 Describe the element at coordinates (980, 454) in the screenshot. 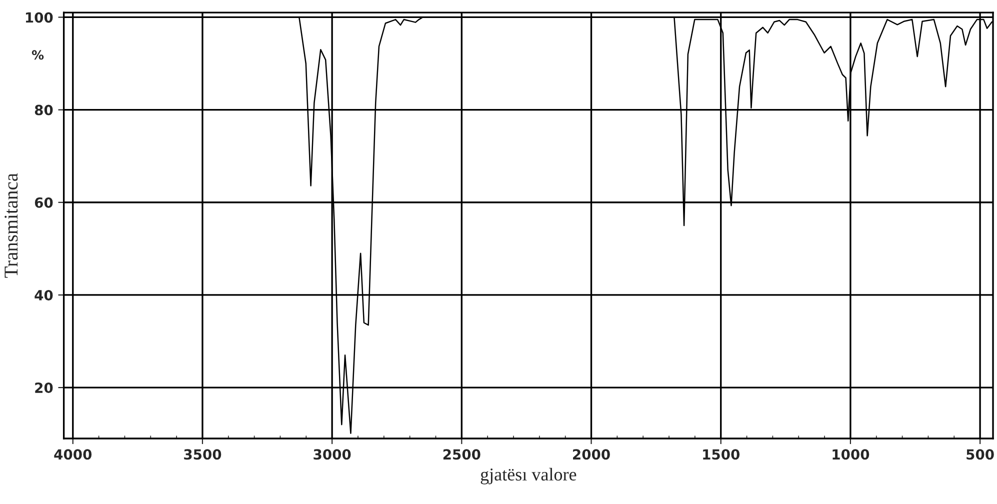

I see `x-tick-label: 500` at that location.